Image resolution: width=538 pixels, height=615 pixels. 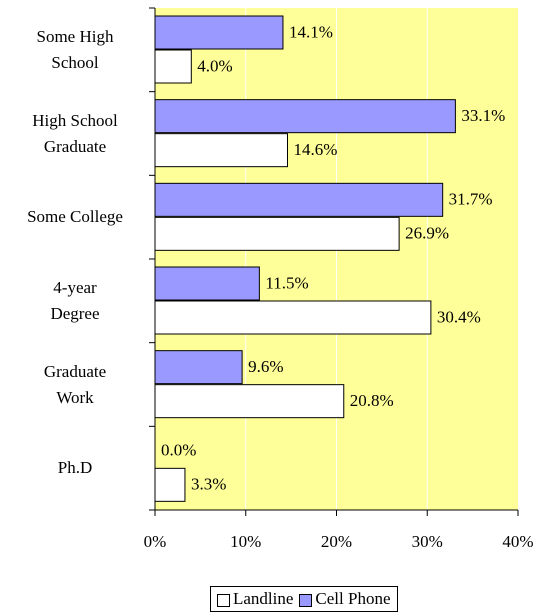 What do you see at coordinates (336, 541) in the screenshot?
I see `x-tick-label: 20%` at bounding box center [336, 541].